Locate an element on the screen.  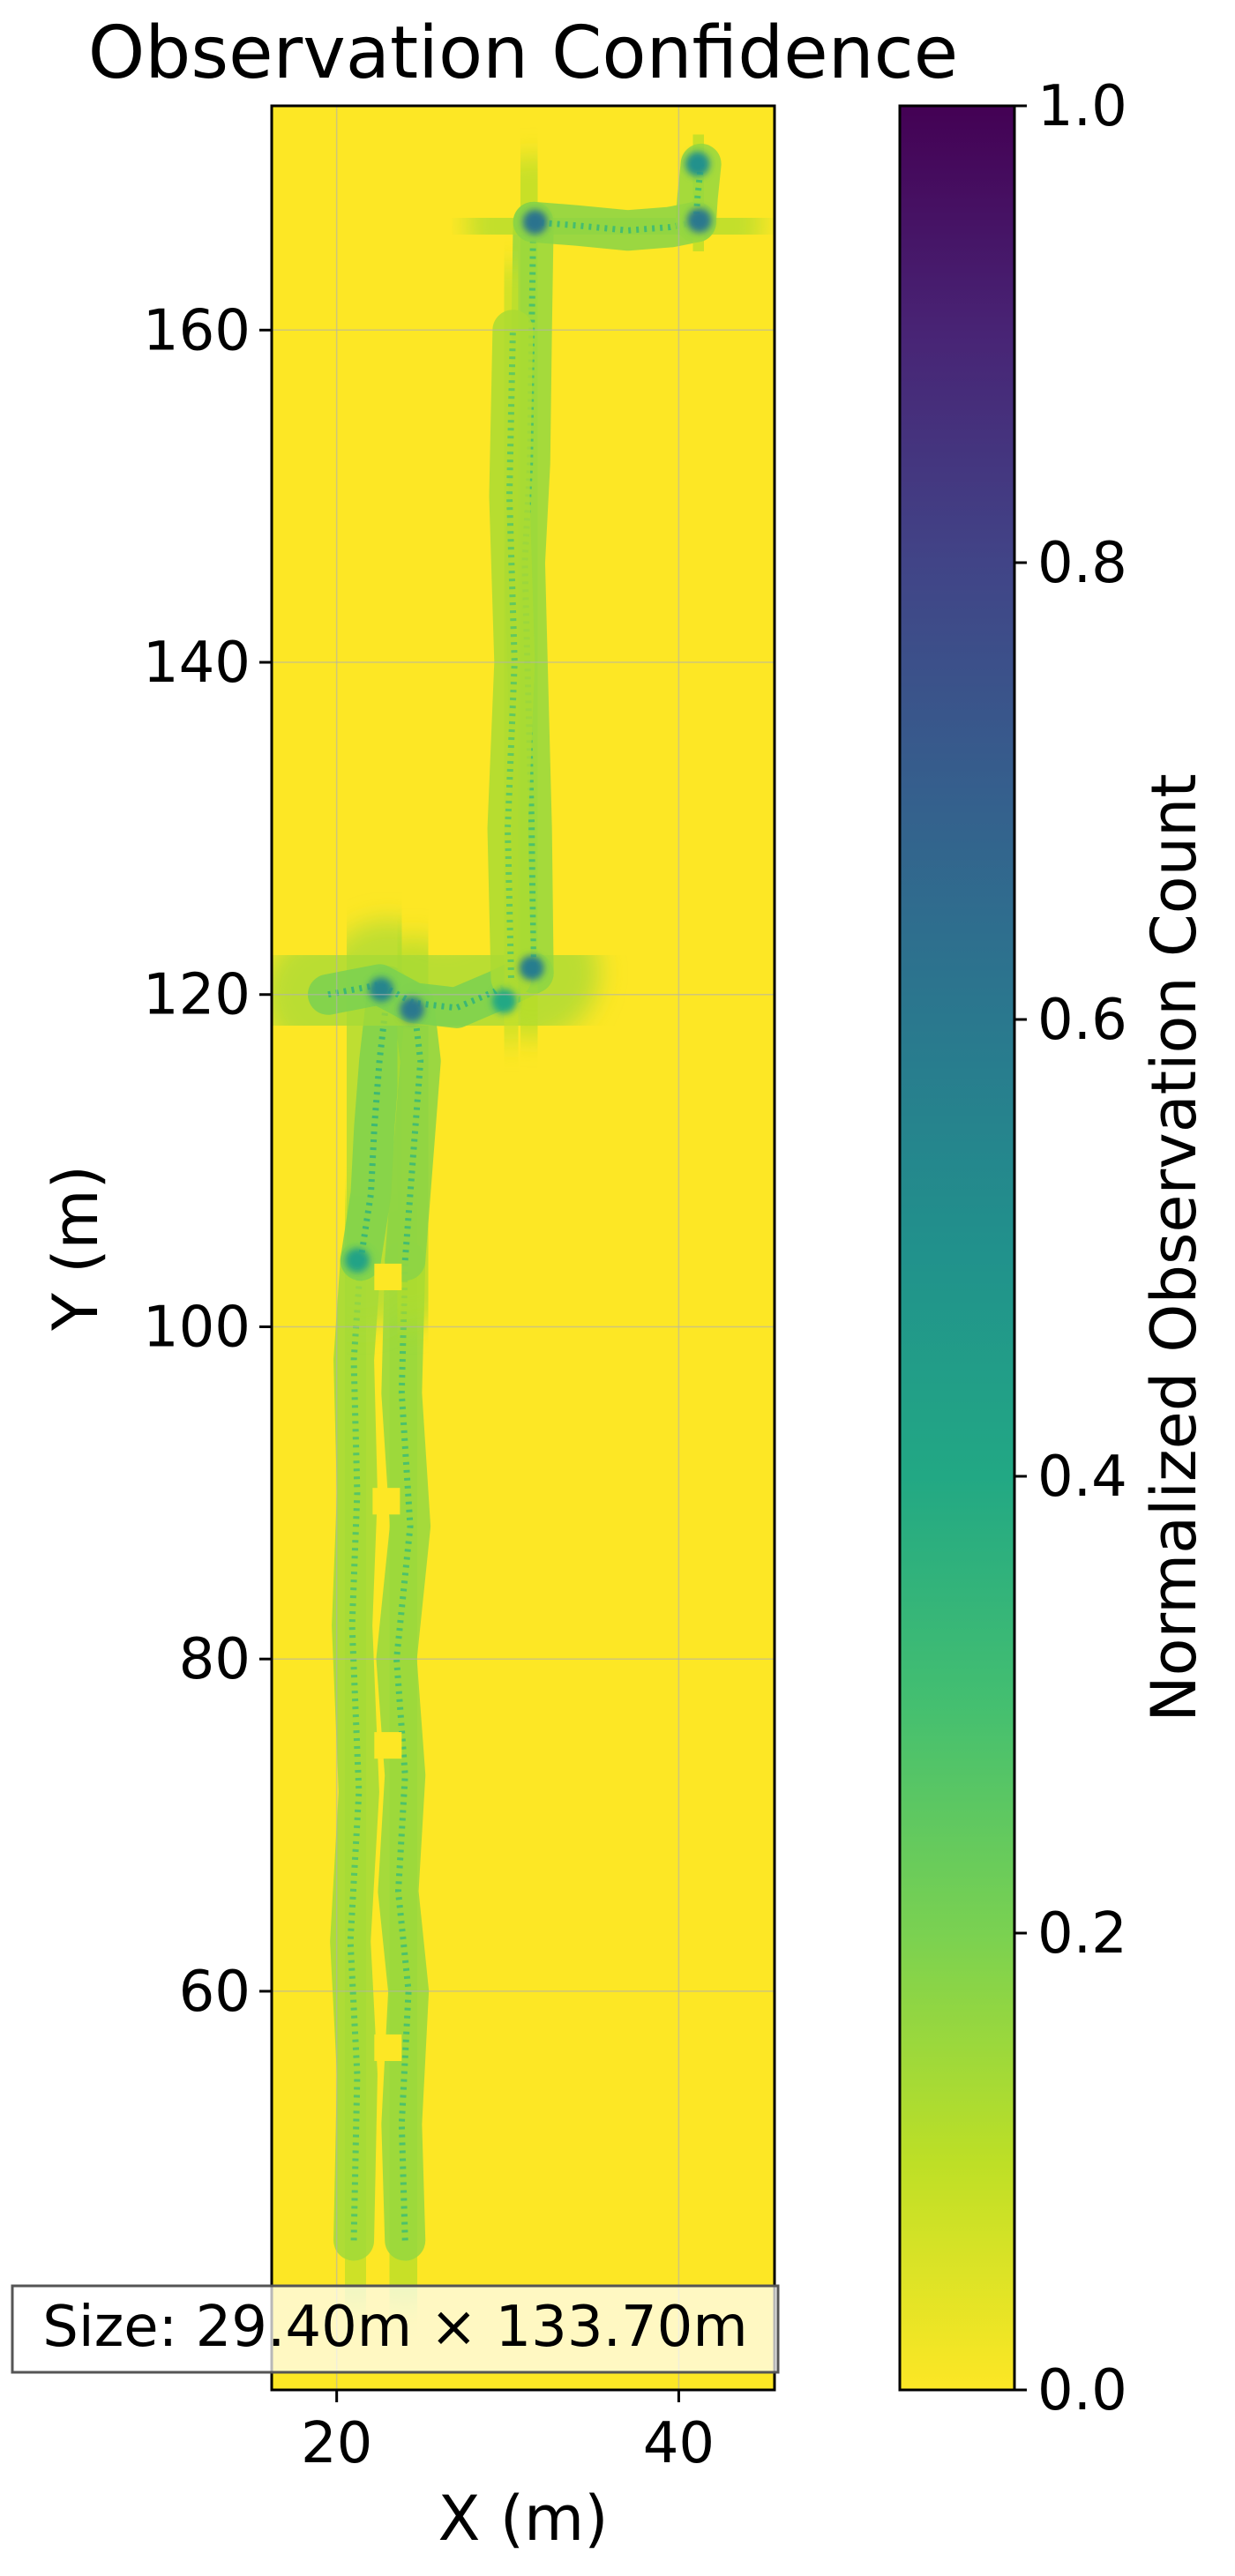
y-tick-label-160: 160 is located at coordinates (197, 330).